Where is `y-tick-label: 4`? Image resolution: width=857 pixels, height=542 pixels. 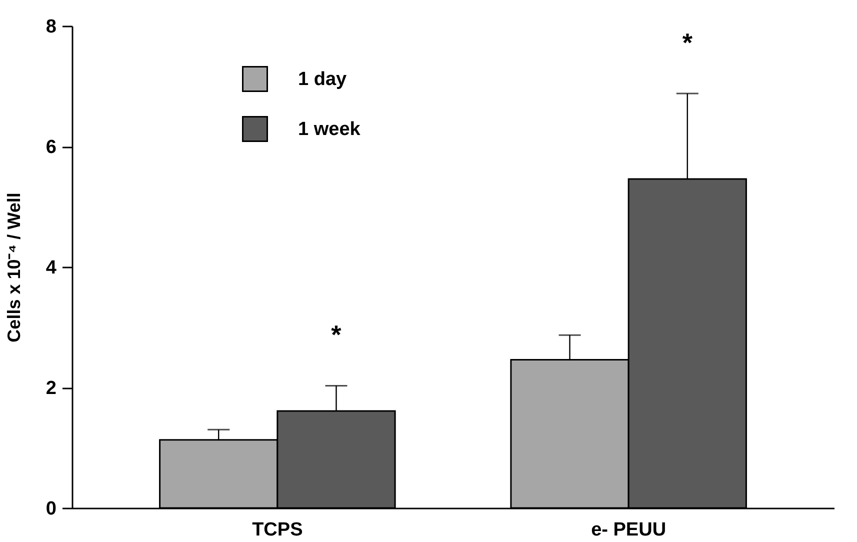 y-tick-label: 4 is located at coordinates (51, 268).